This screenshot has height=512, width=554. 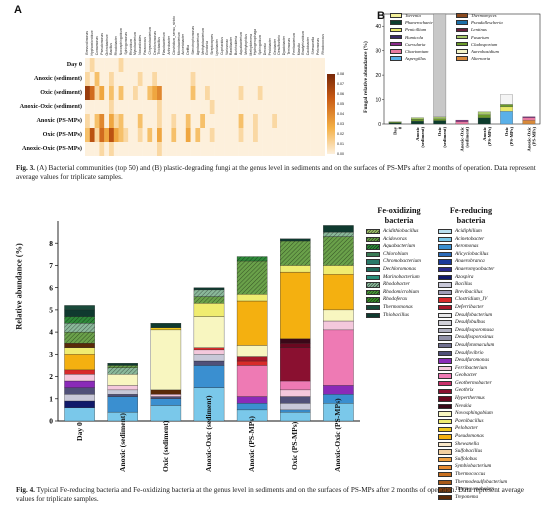 What do you see at coordinates (338, 435) in the screenshot?
I see `fig4-category-label: Anoxic-Oxic (PS-MPs)` at bounding box center [338, 435].